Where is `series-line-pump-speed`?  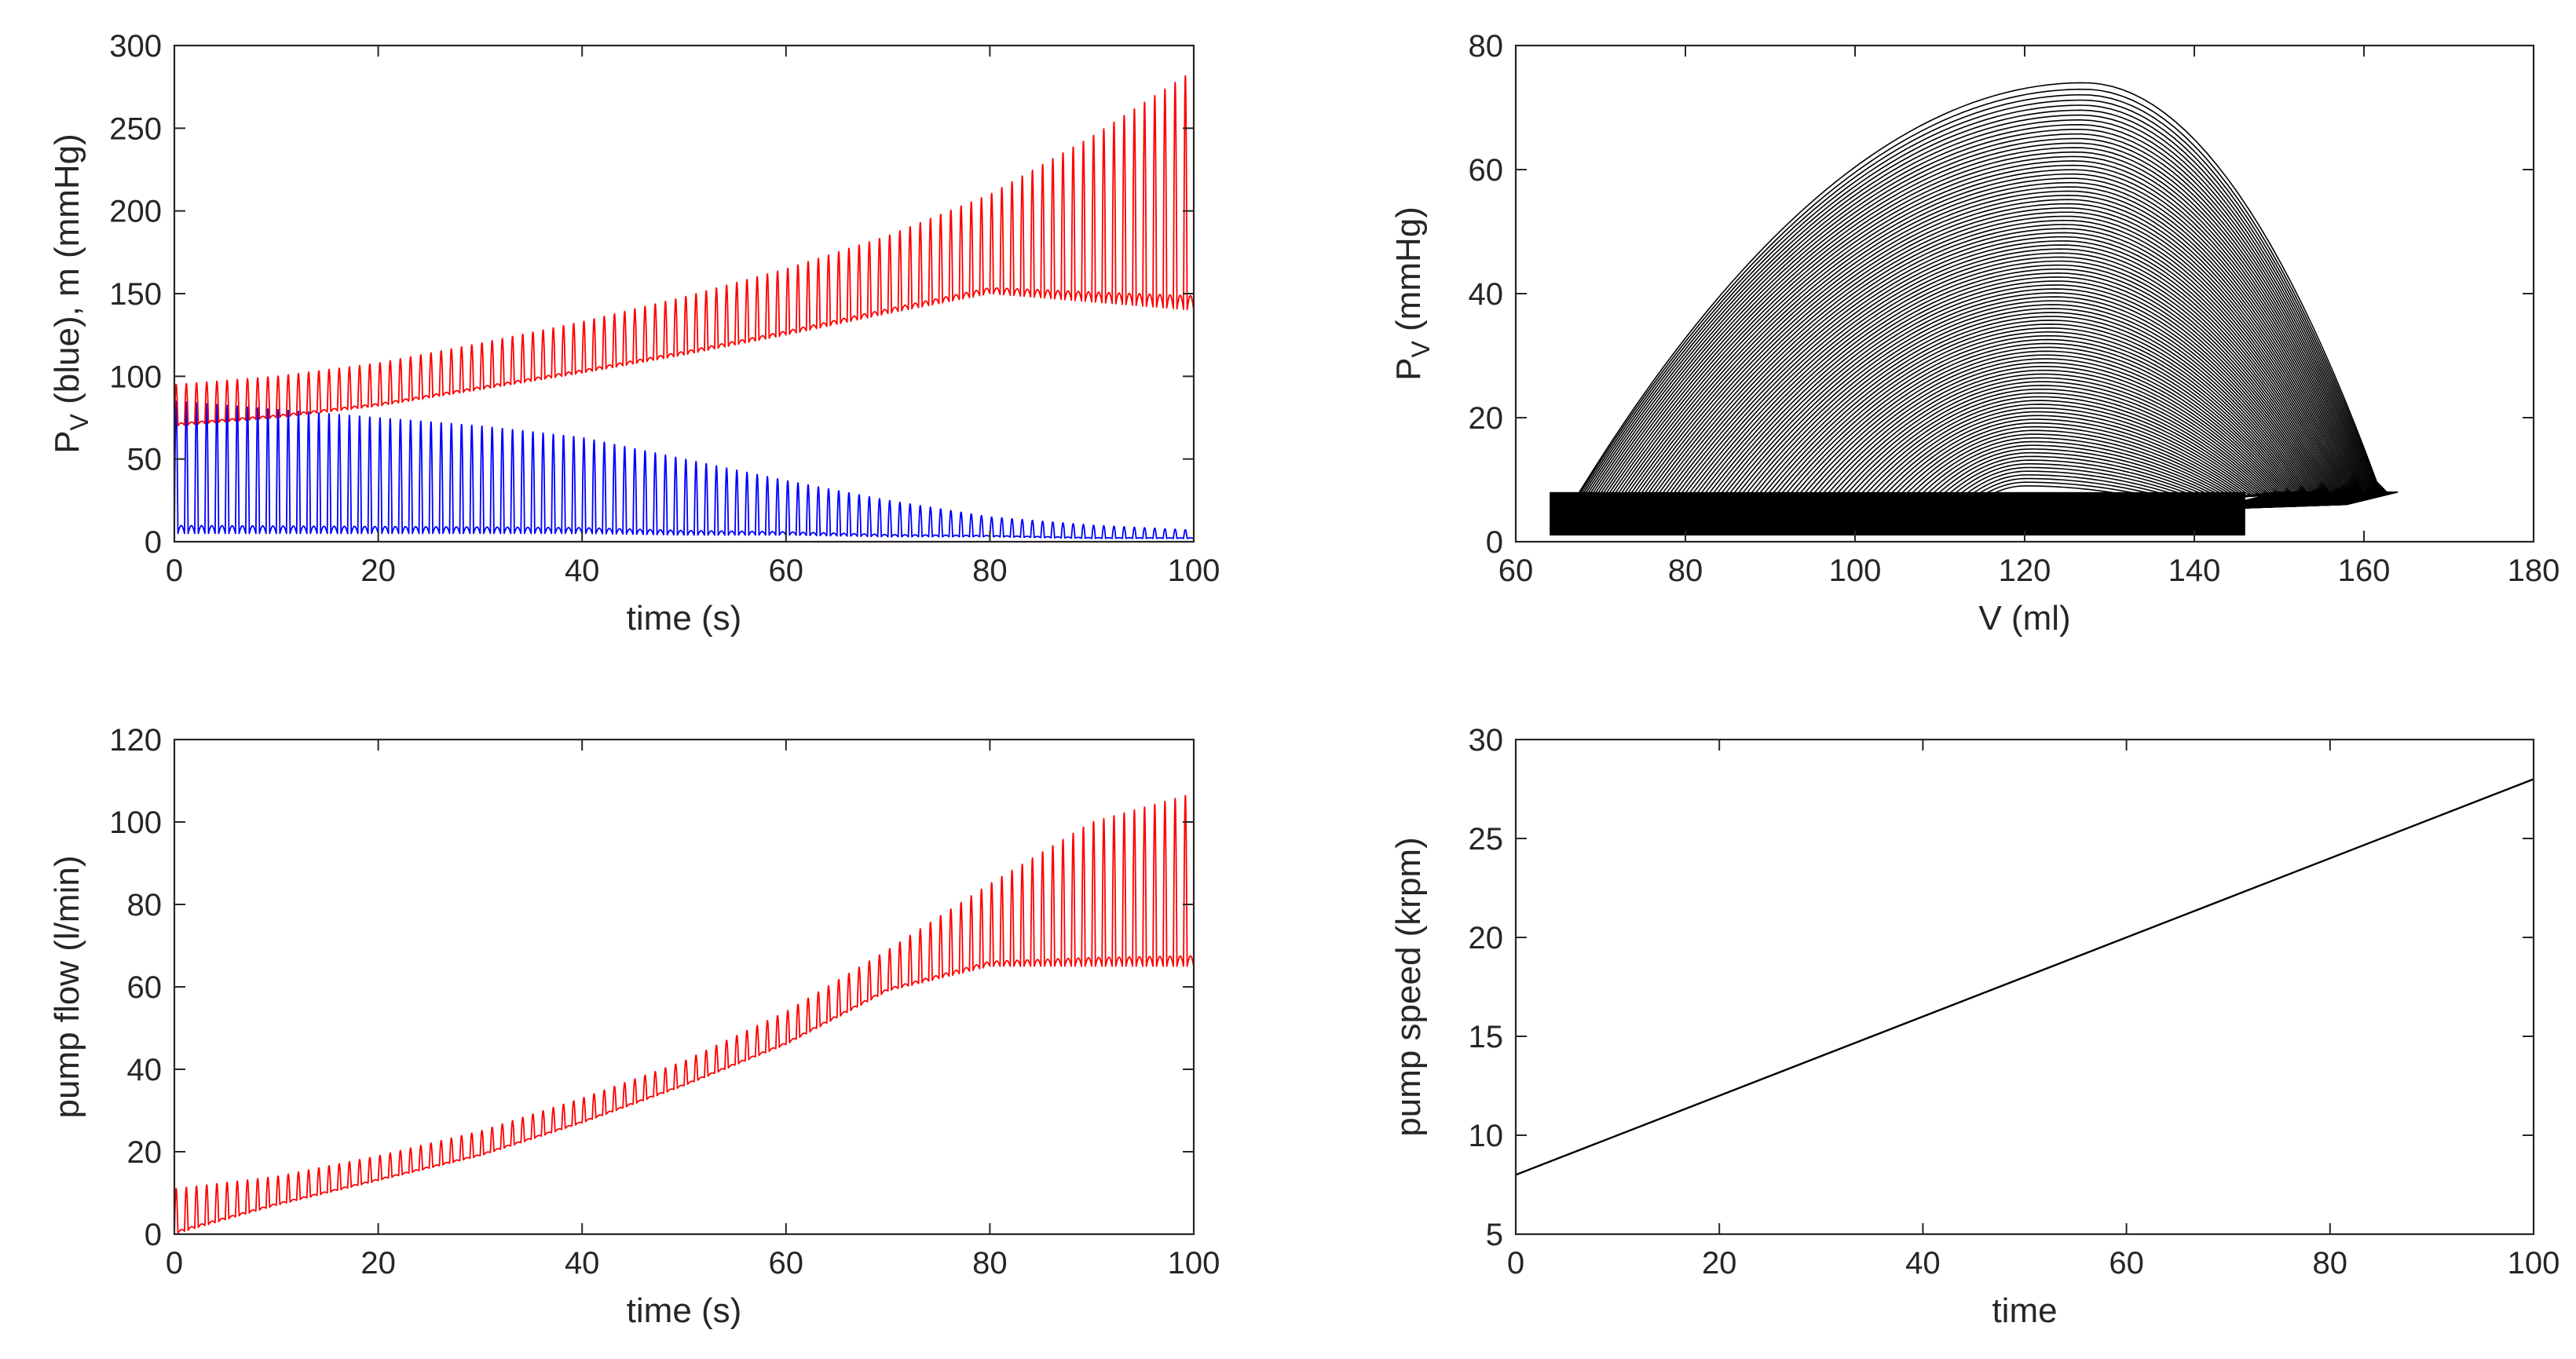 series-line-pump-speed is located at coordinates (2025, 977).